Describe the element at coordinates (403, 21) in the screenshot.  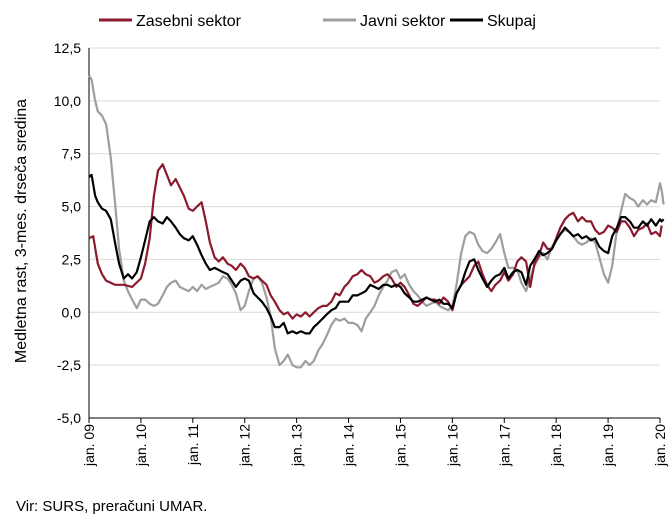
I see `legend-label: Javni sektor` at that location.